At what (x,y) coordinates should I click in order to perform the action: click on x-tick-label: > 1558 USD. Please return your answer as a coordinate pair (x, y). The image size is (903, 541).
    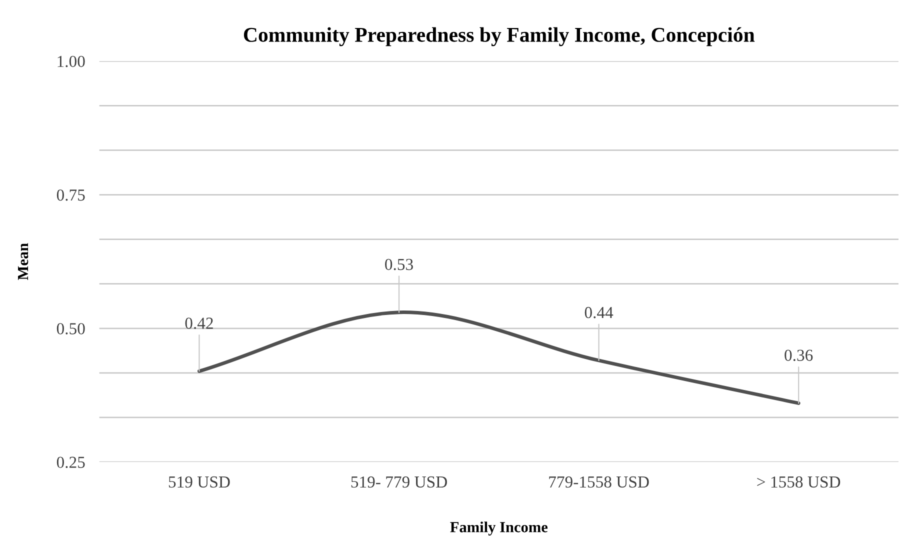
    Looking at the image, I should click on (798, 482).